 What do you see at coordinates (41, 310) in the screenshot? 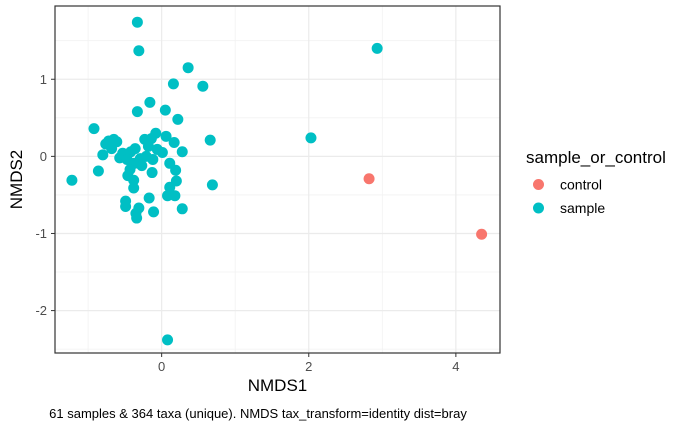
I see `y-tick-label: -2` at bounding box center [41, 310].